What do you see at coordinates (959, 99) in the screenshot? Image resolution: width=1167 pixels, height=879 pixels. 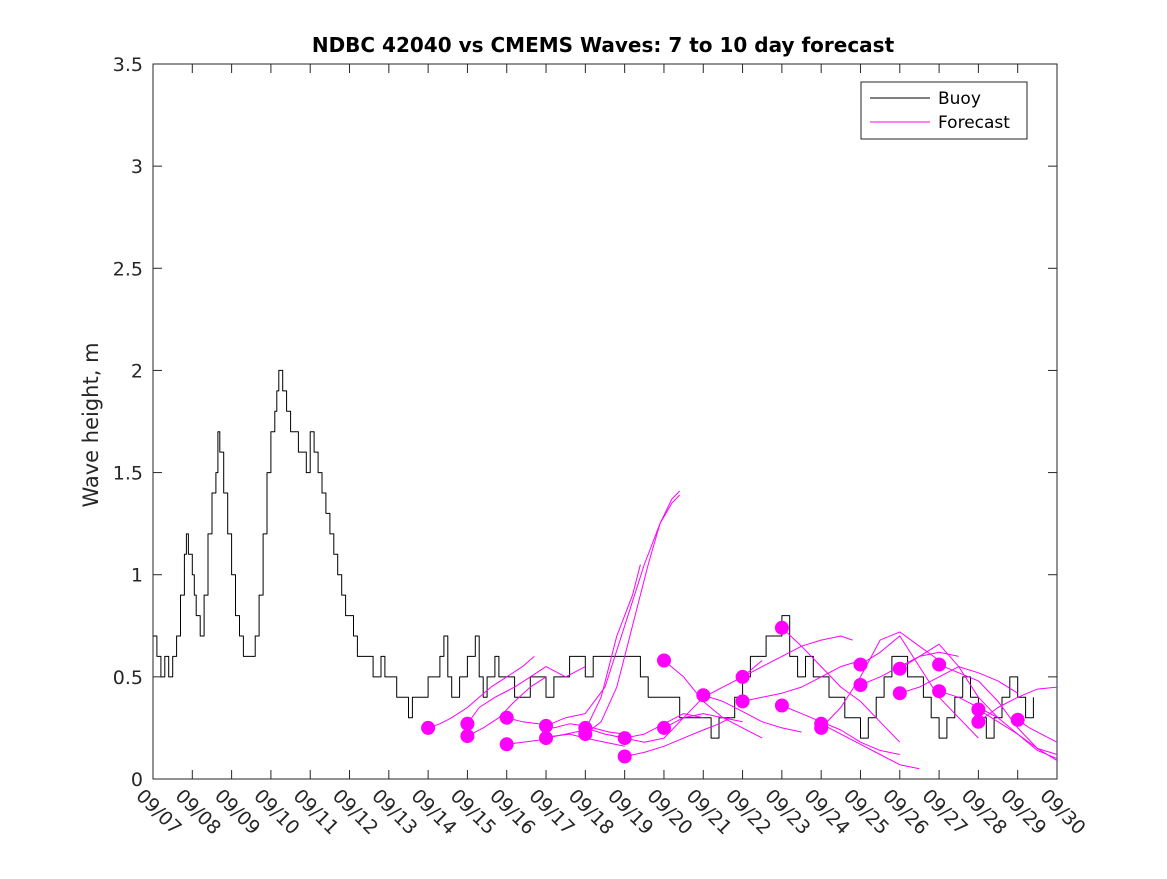 I see `legend-buoy-label: Buoy` at bounding box center [959, 99].